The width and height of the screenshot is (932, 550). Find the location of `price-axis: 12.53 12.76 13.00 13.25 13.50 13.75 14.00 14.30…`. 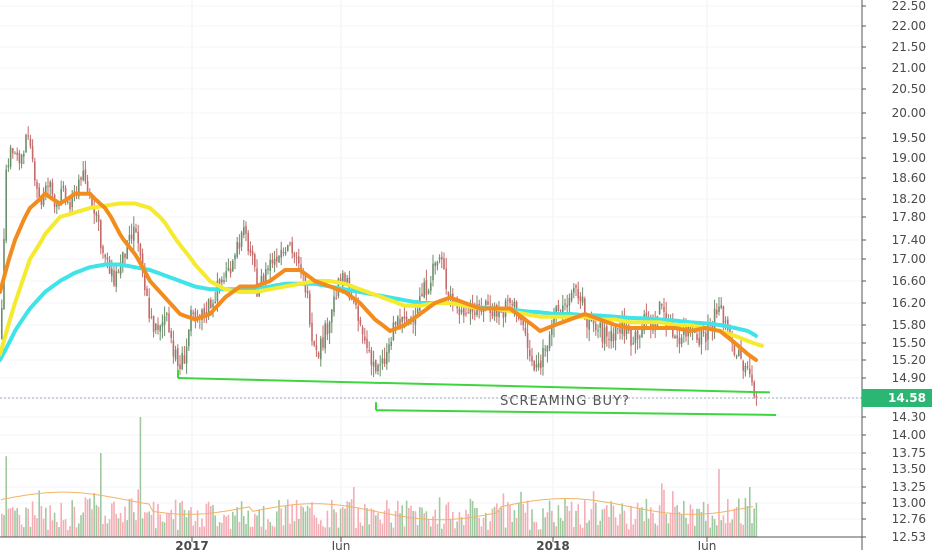

price-axis: 12.53 12.76 13.00 13.25 13.50 13.75 14.00 14.30… is located at coordinates (893, 275).